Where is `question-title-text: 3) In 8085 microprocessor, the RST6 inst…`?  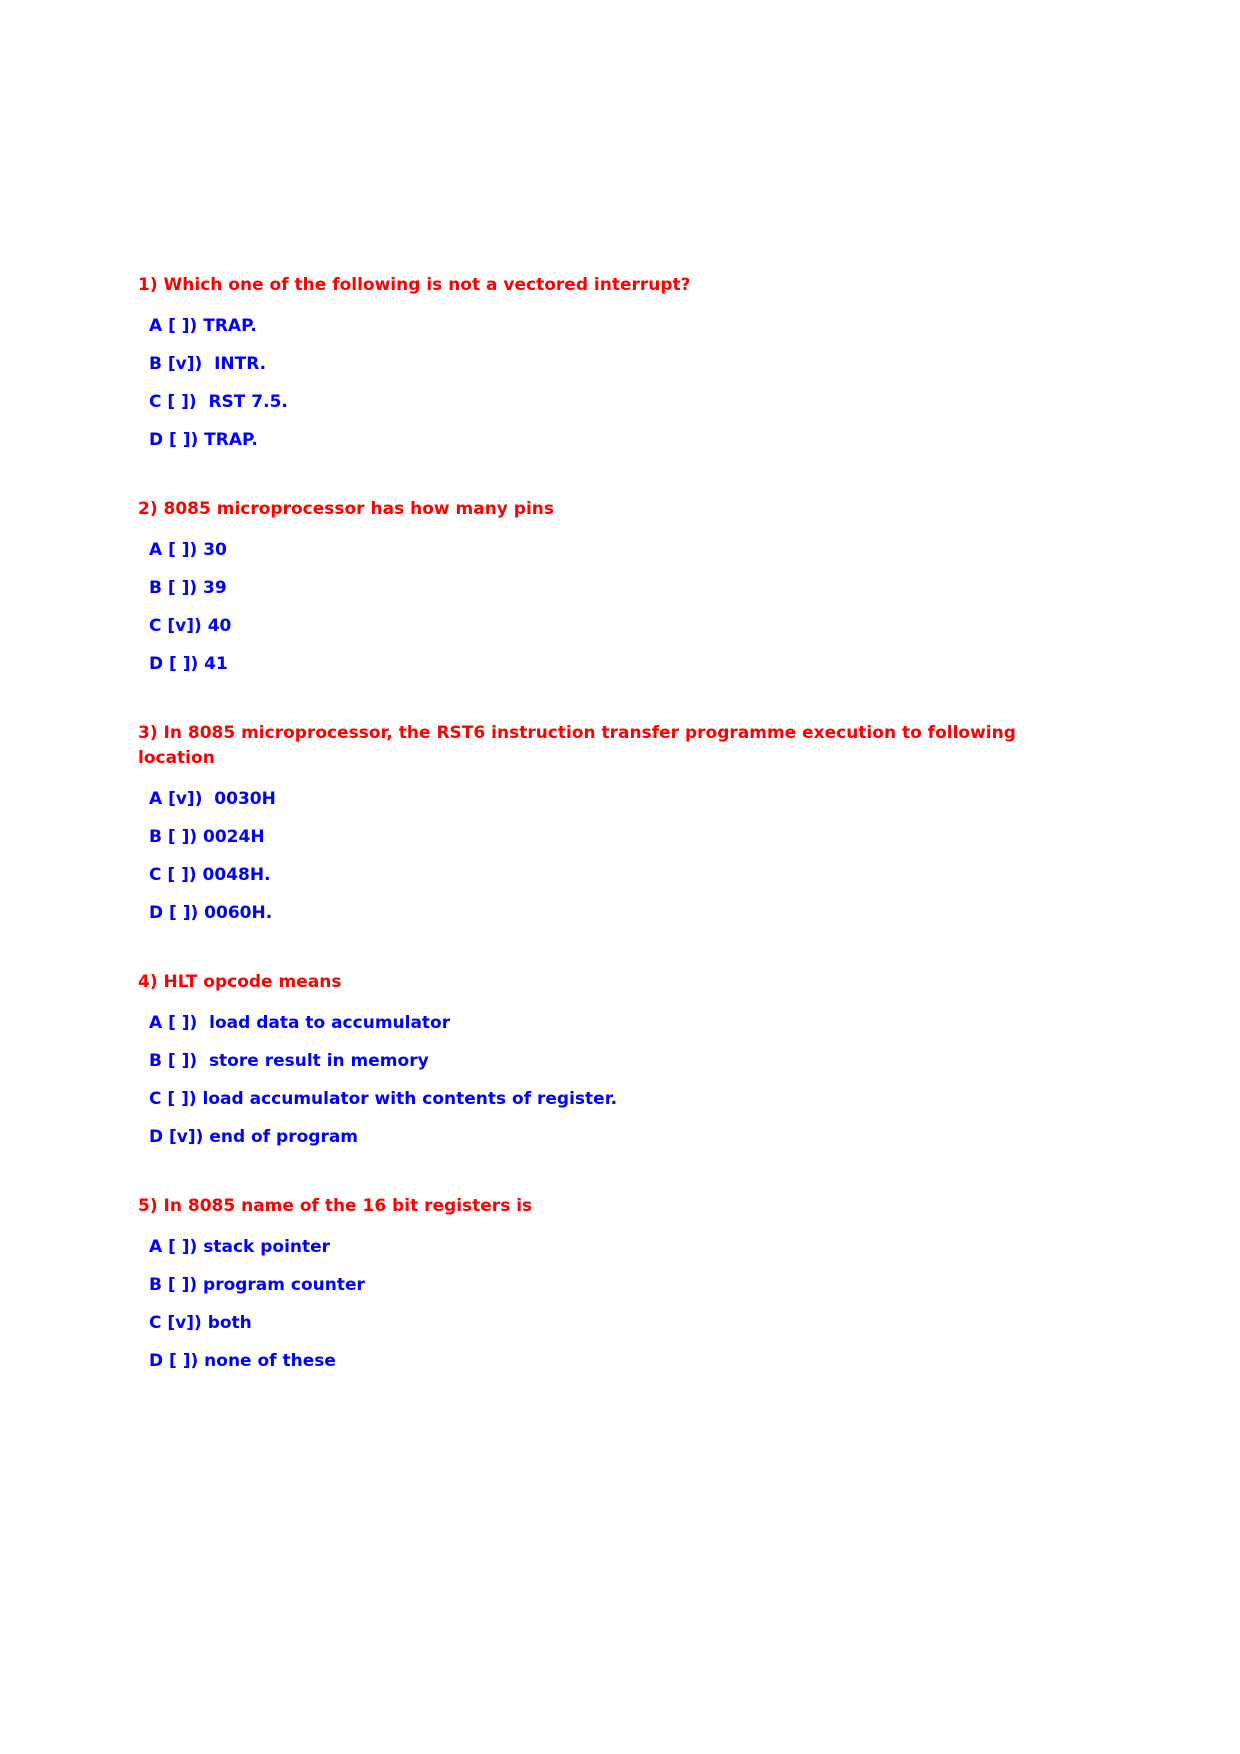 question-title-text: 3) In 8085 microprocessor, the RST6 inst… is located at coordinates (577, 733).